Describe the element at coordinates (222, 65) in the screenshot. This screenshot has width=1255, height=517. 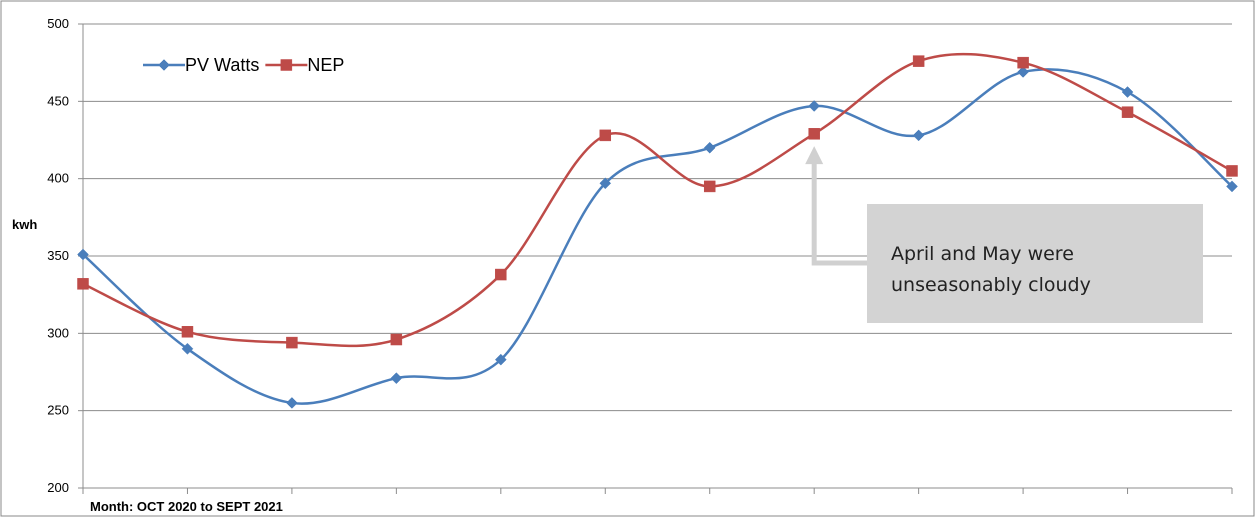
I see `legend-label-1: PV Watts` at that location.